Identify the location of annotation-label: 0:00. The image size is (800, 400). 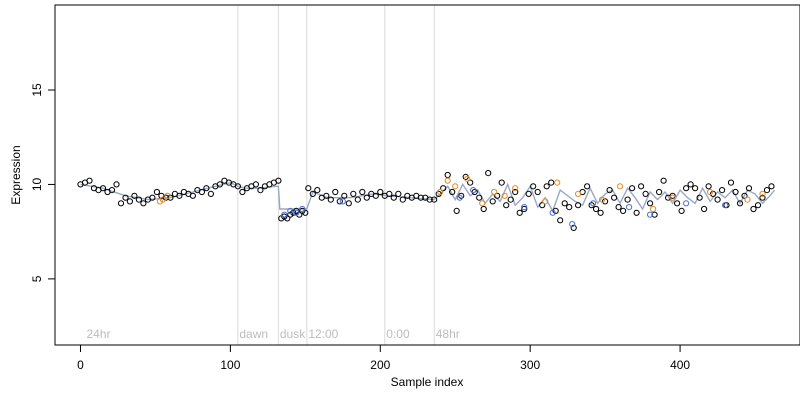
(398, 334).